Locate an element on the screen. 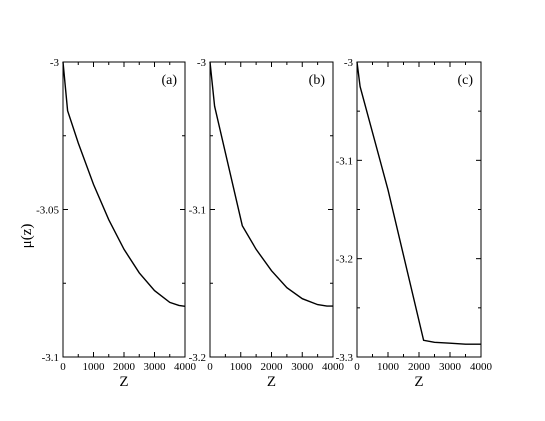 This screenshot has width=545, height=421. y-tick-label: -3.05 is located at coordinates (47, 211).